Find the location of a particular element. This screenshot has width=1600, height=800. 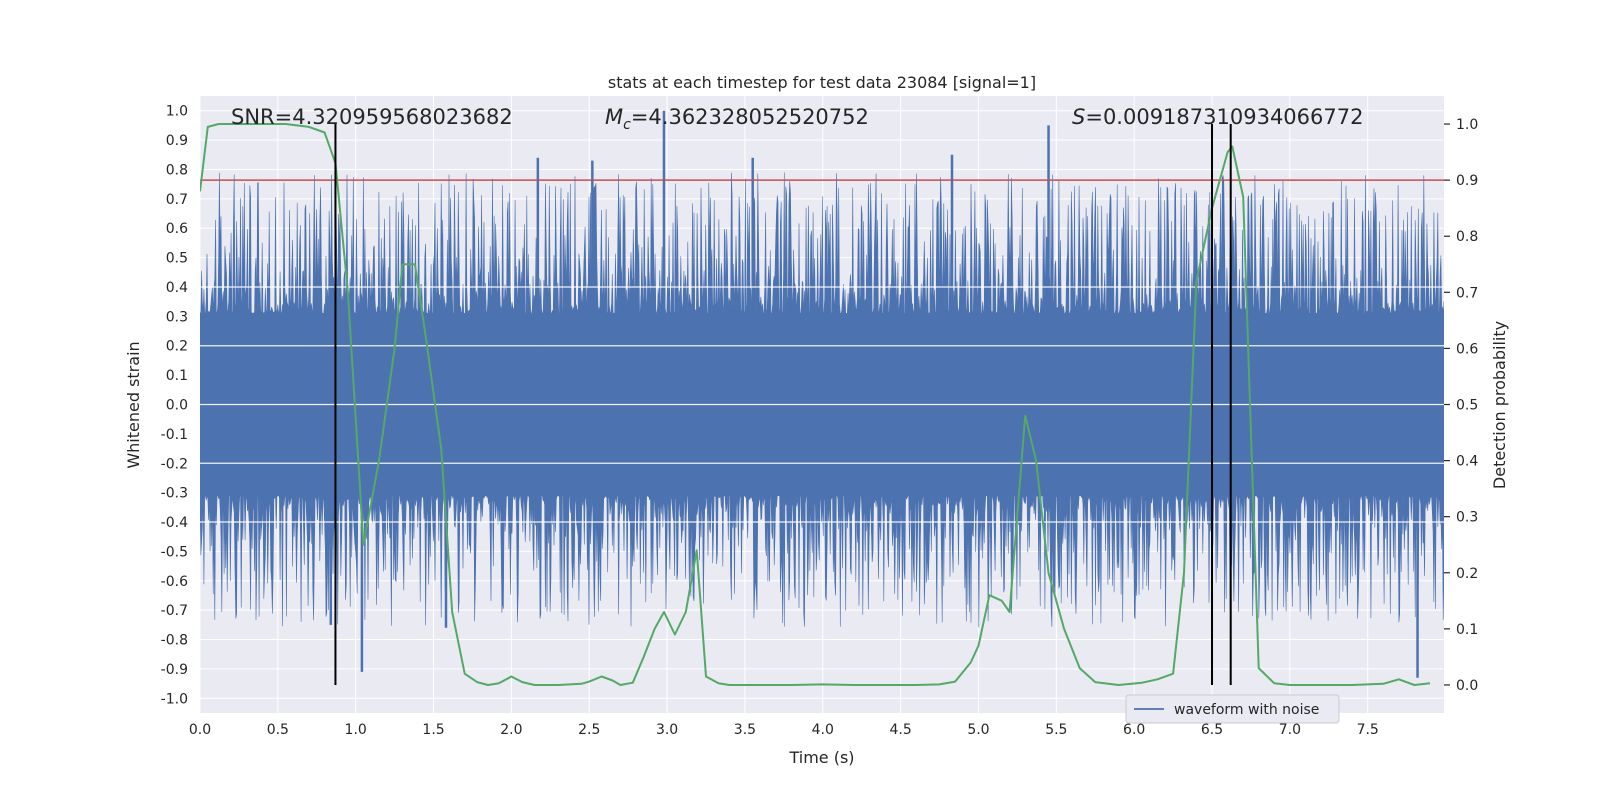

y-tick-label: 0.5 is located at coordinates (177, 259).